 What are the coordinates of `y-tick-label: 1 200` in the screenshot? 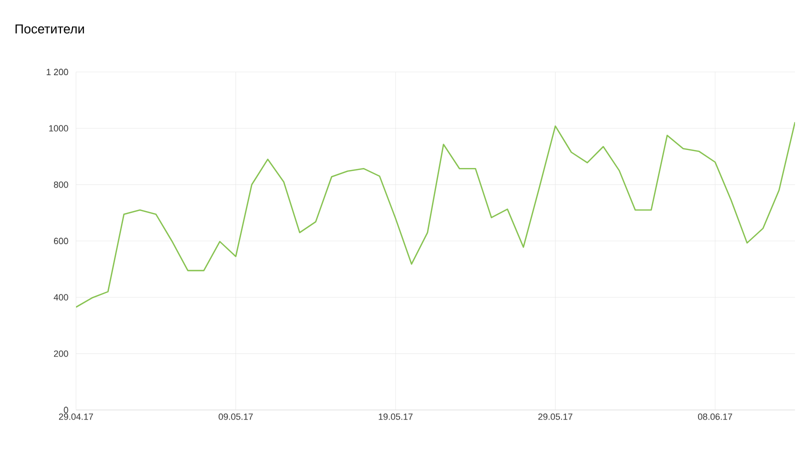 It's located at (57, 72).